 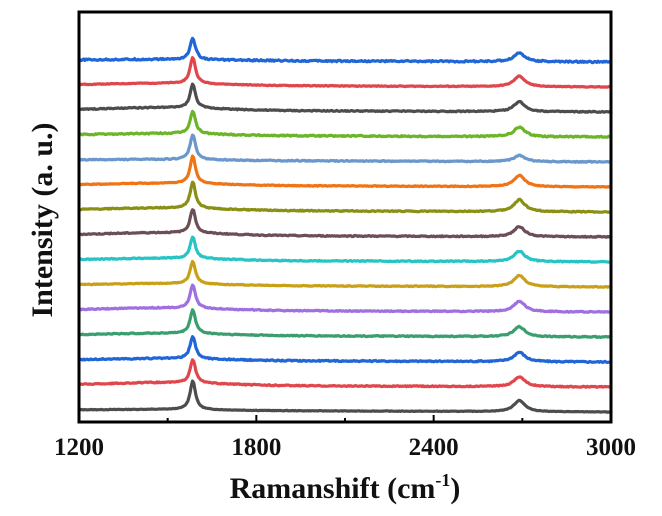 What do you see at coordinates (442, 480) in the screenshot?
I see `x-axis-title-superscript: -1` at bounding box center [442, 480].